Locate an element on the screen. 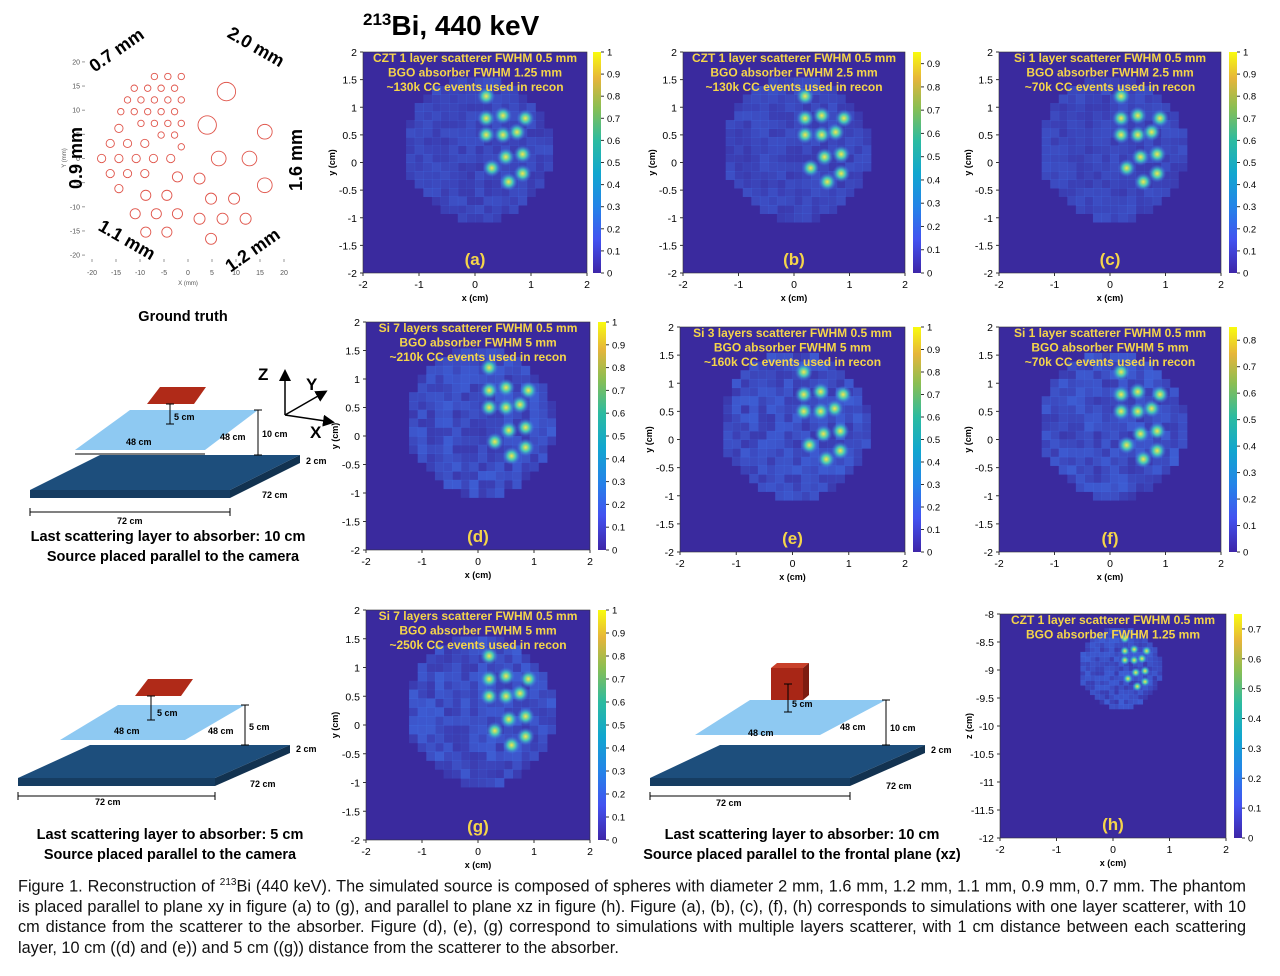  y-tick-label: -10 is located at coordinates (986, 727).